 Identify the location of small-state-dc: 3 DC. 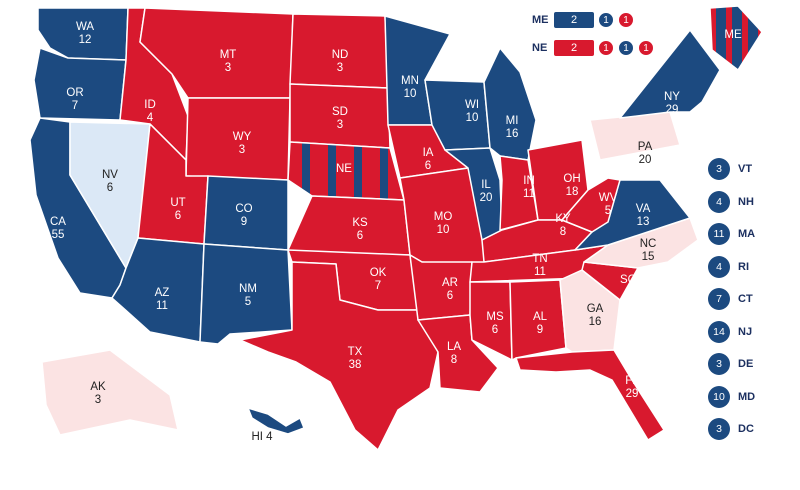
(748, 429).